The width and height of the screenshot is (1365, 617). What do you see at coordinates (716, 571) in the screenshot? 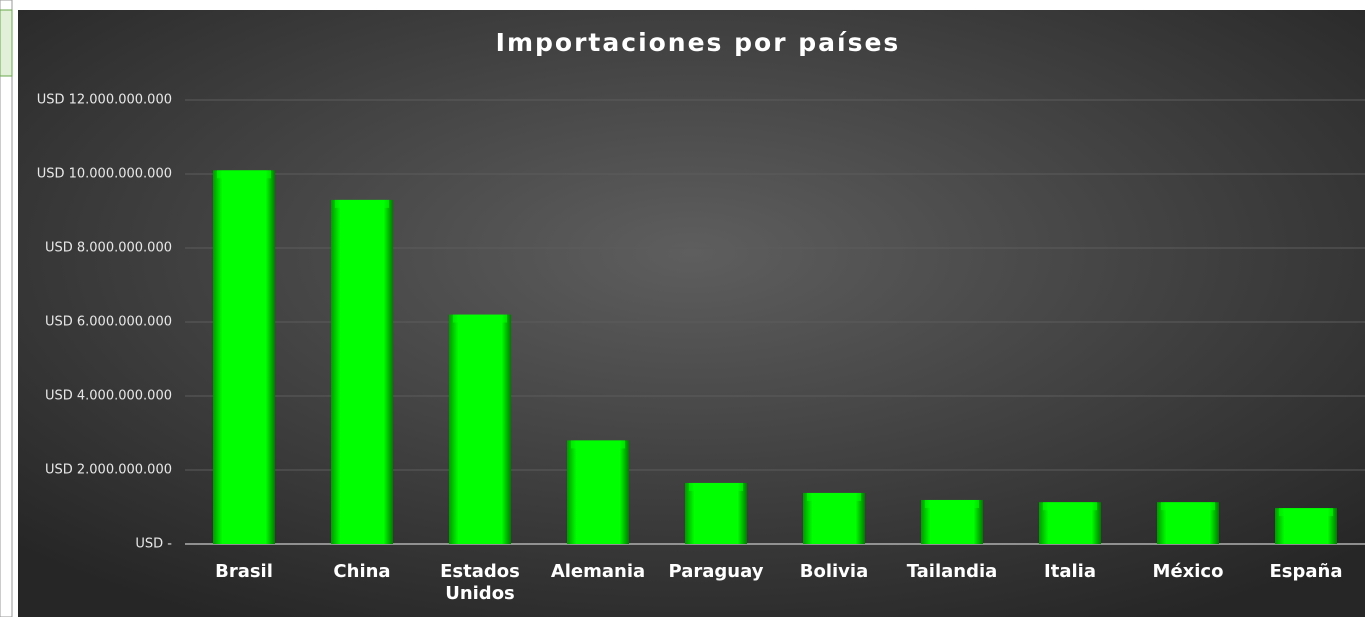
I see `x-tick-label: Paraguay` at bounding box center [716, 571].